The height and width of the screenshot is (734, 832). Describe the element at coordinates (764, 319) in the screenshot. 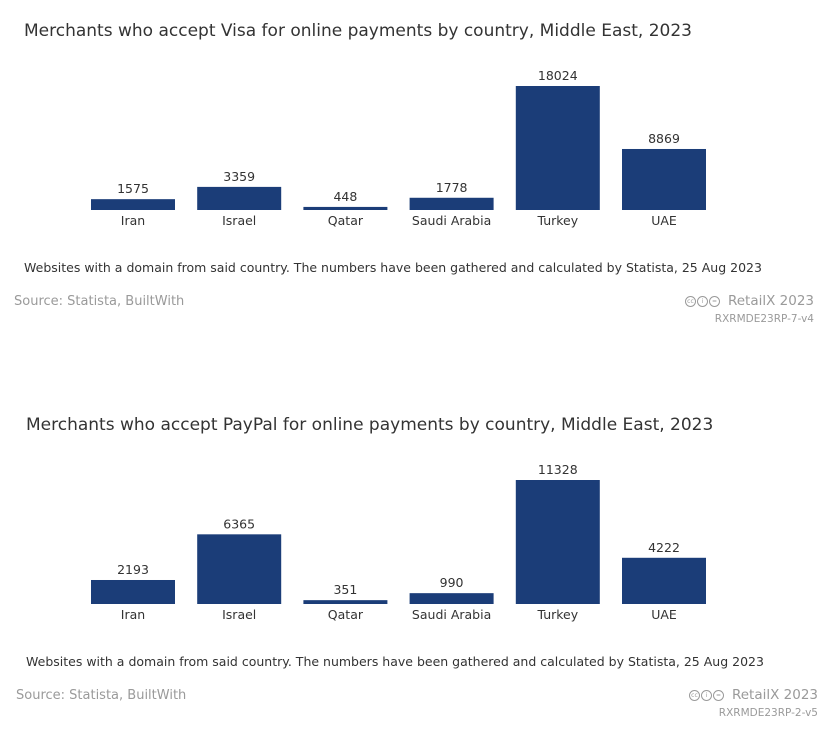

I see `report-id: RXRMDE23RP-7-v4` at that location.